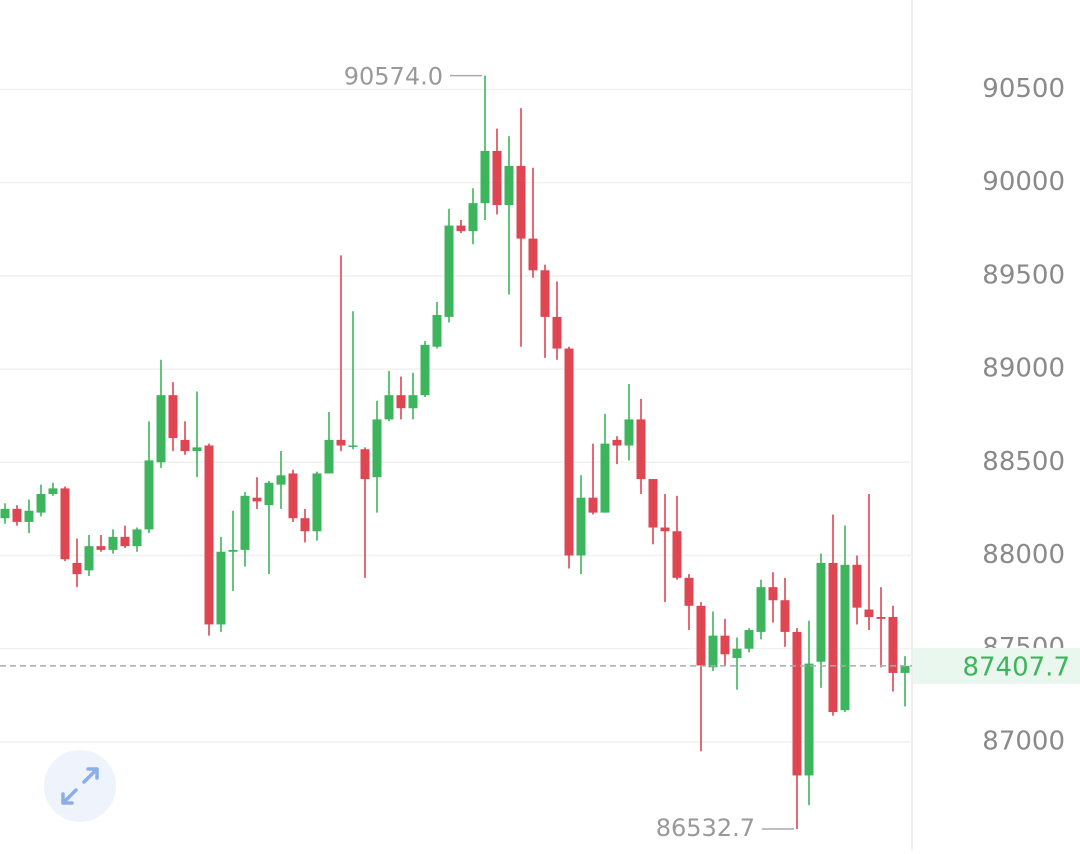  What do you see at coordinates (1023, 182) in the screenshot?
I see `y-tick-label: 90000` at bounding box center [1023, 182].